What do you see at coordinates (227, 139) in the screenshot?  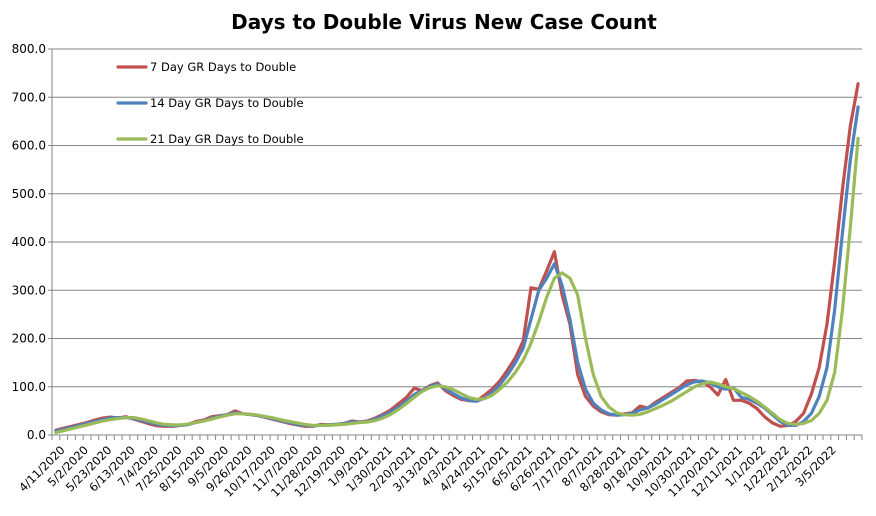 I see `legend-label-3: 21 Day GR Days to Double` at bounding box center [227, 139].